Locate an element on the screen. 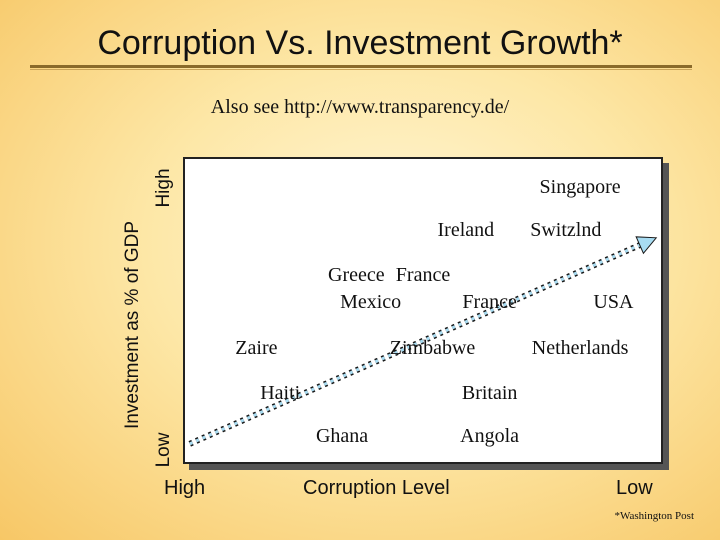  x-axis-high-label: High is located at coordinates (185, 488).